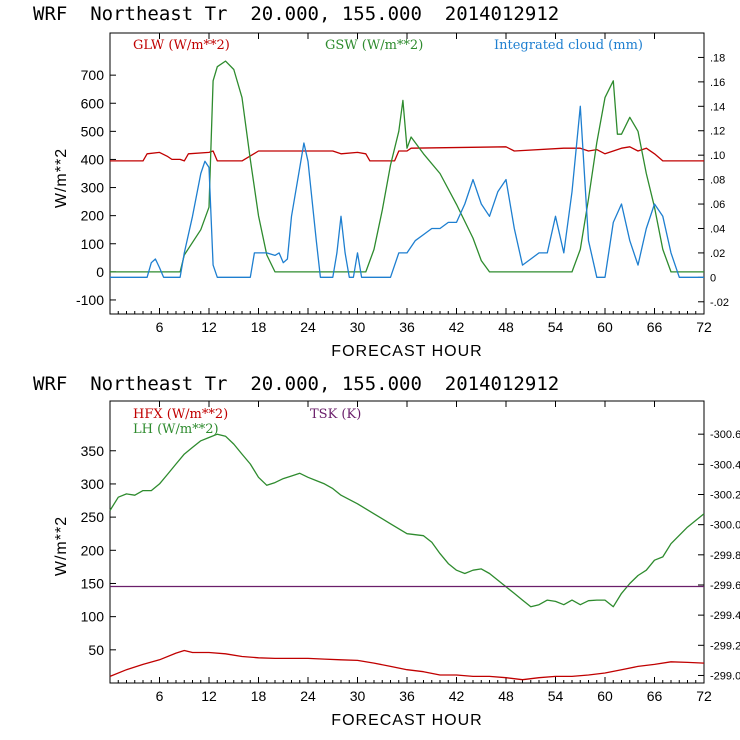  What do you see at coordinates (725, 526) in the screenshot?
I see `bottom-y2-tick-label: -300.0` at bounding box center [725, 526].